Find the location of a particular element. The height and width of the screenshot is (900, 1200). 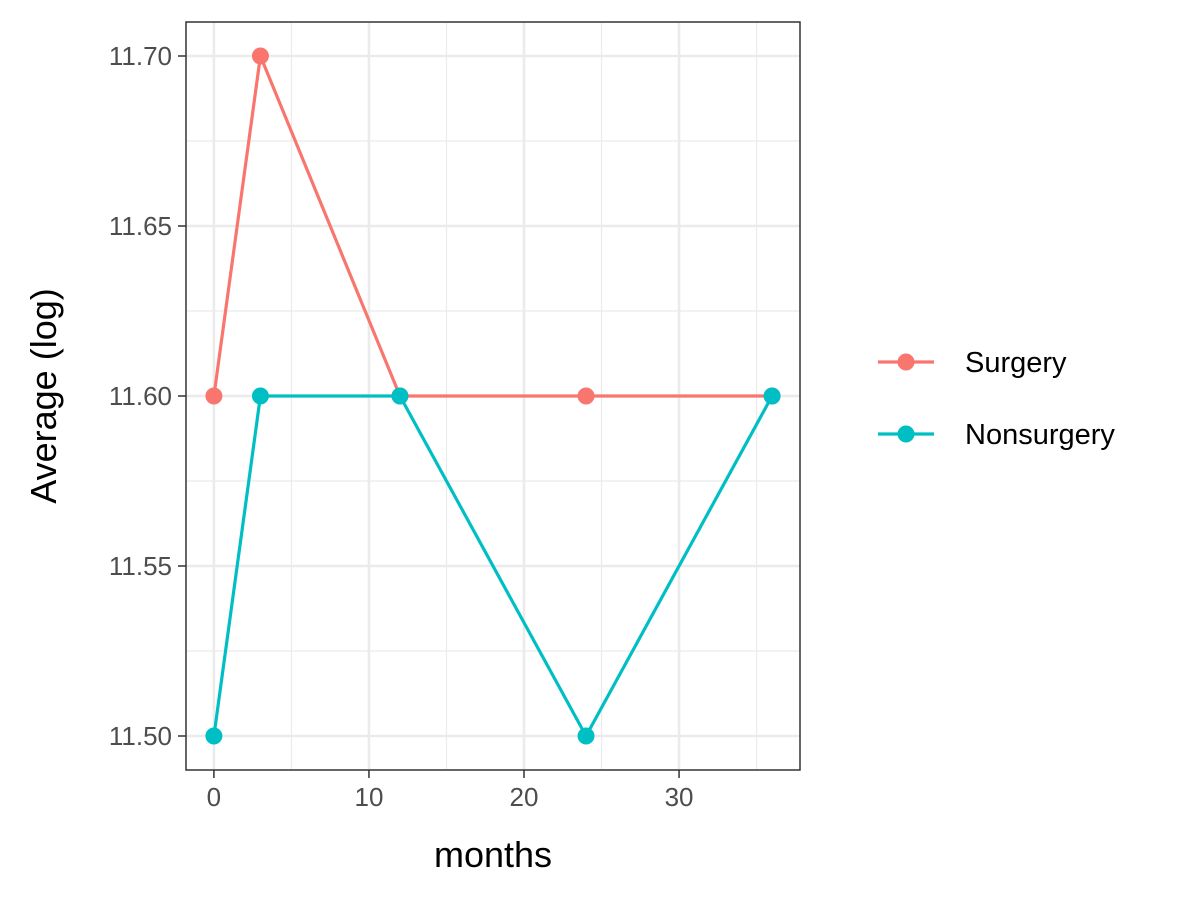

y-tick-label: 11.70 is located at coordinates (140, 56).